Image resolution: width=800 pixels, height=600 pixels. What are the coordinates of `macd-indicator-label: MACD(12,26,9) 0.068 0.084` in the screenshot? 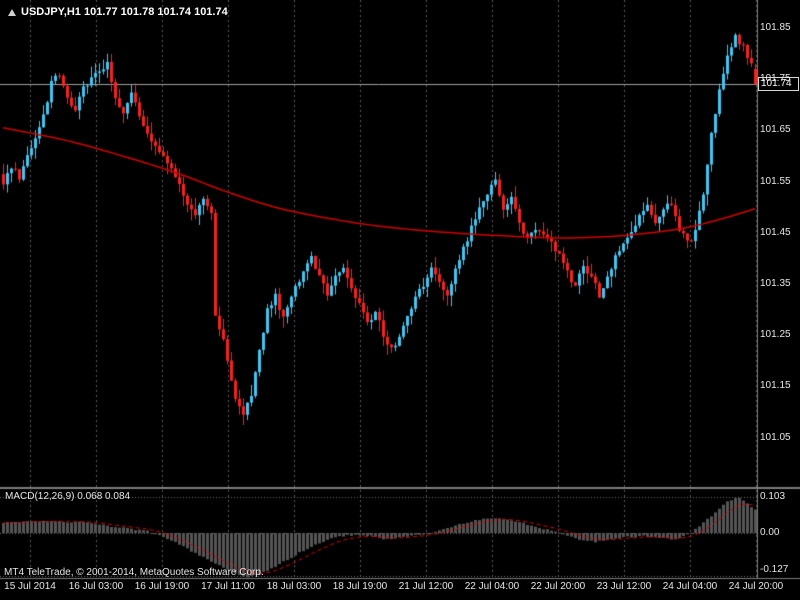 It's located at (68, 496).